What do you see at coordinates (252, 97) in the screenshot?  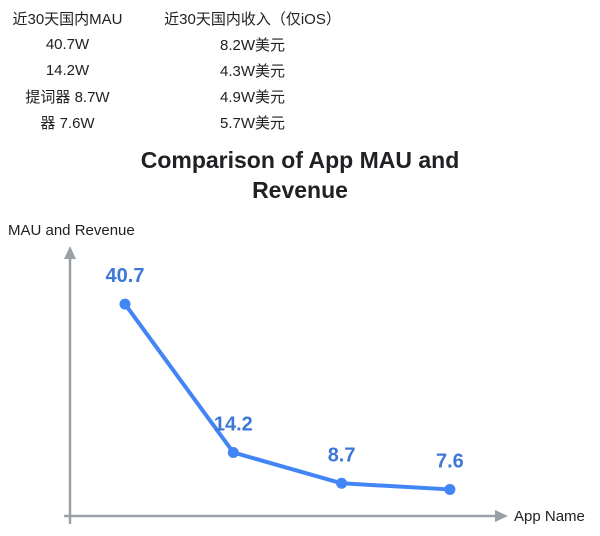 I see `table-cell-revenue: 4.9W美元` at bounding box center [252, 97].